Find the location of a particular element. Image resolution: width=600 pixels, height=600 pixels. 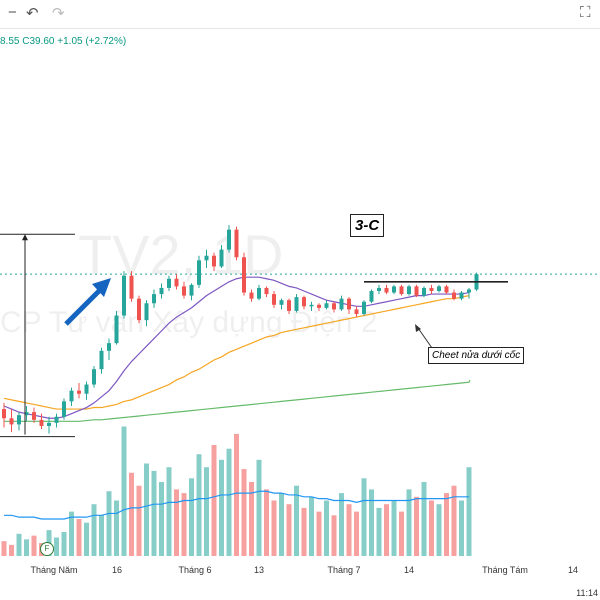

redo-icon: ↷ is located at coordinates (58, 13).